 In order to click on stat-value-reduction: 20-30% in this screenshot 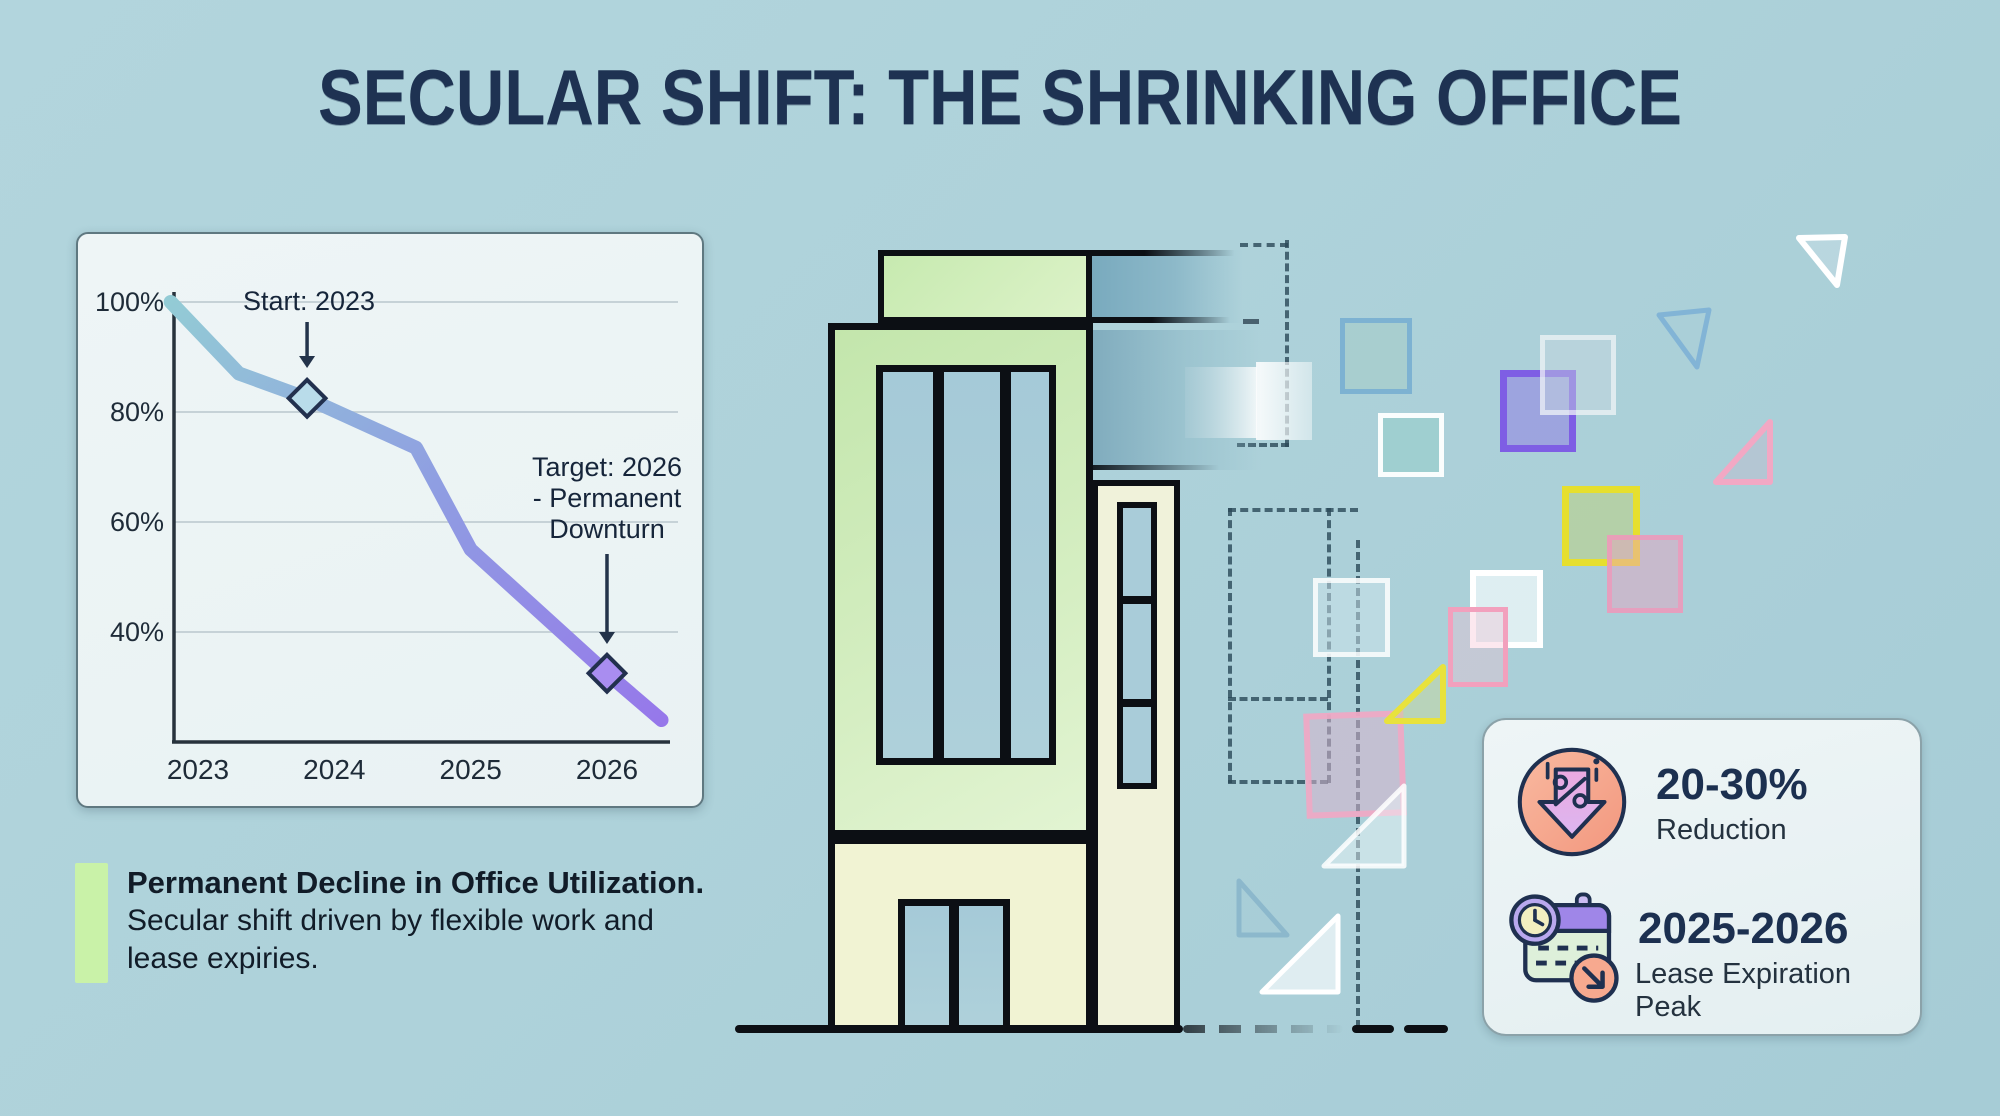, I will do `click(1732, 784)`.